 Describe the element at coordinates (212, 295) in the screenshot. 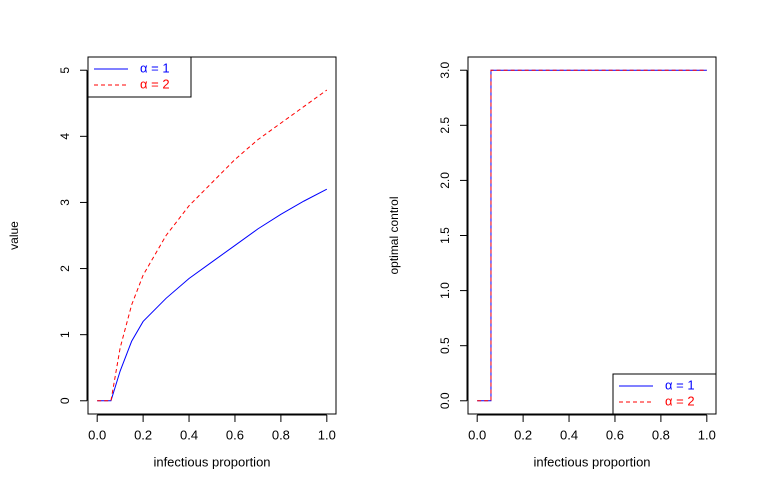

I see `series-line` at that location.